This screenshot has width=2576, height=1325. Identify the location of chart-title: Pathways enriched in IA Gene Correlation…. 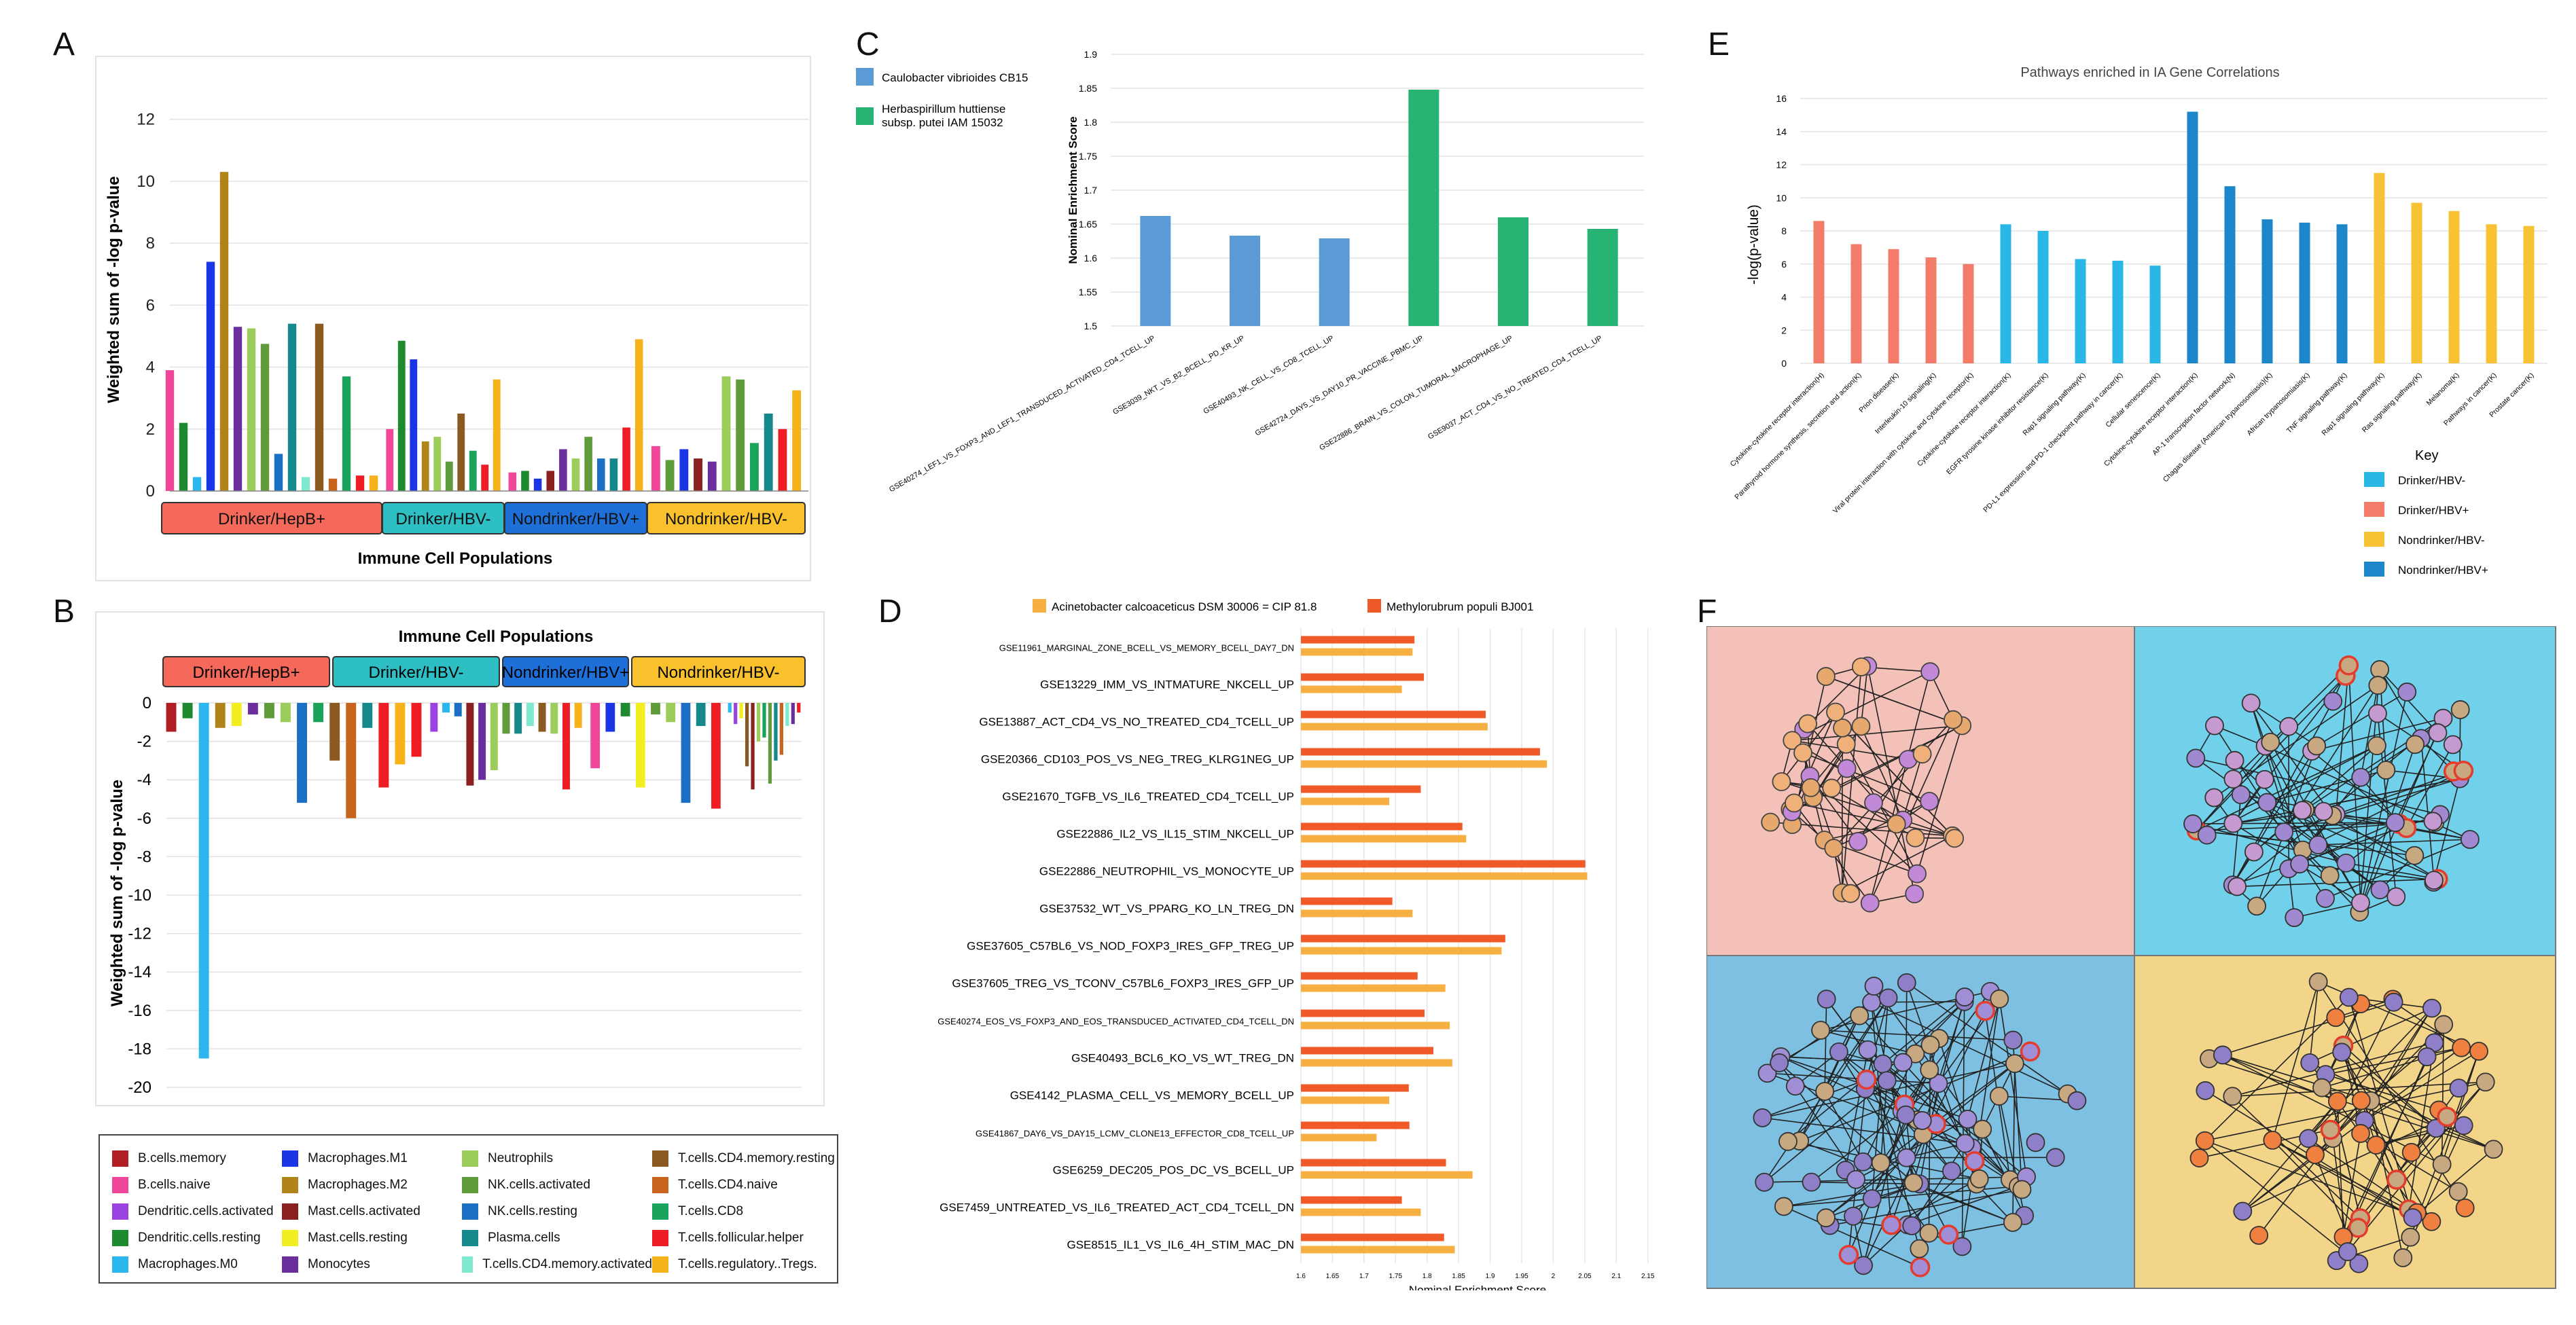
(2149, 72).